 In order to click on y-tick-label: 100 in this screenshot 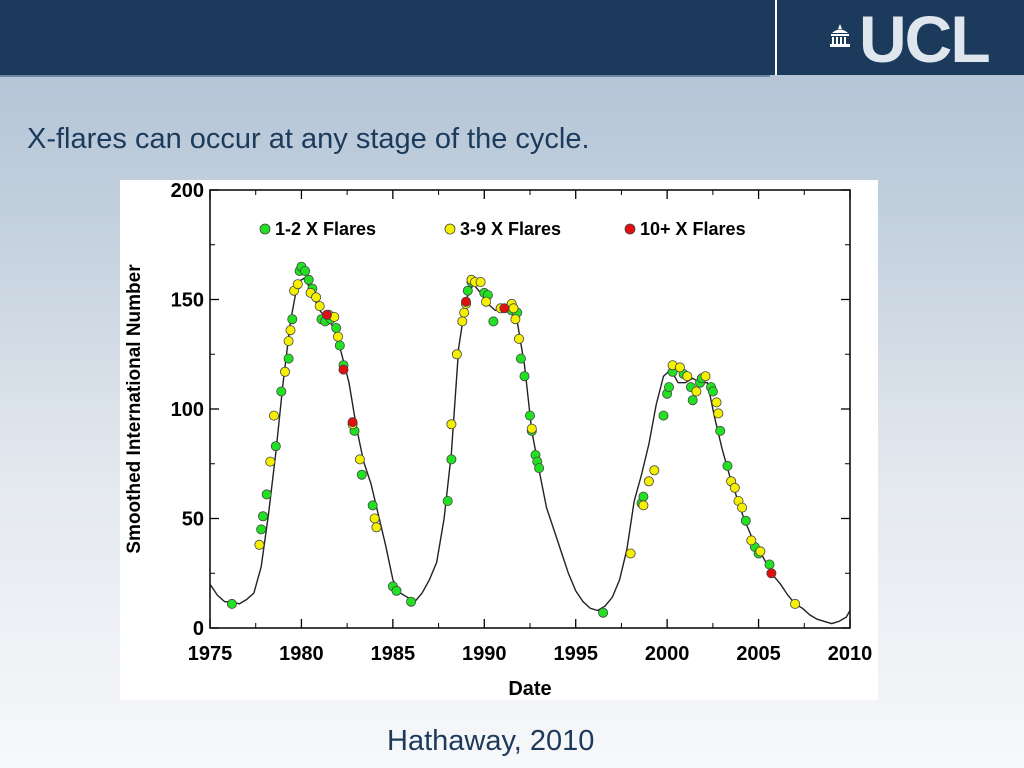, I will do `click(187, 410)`.